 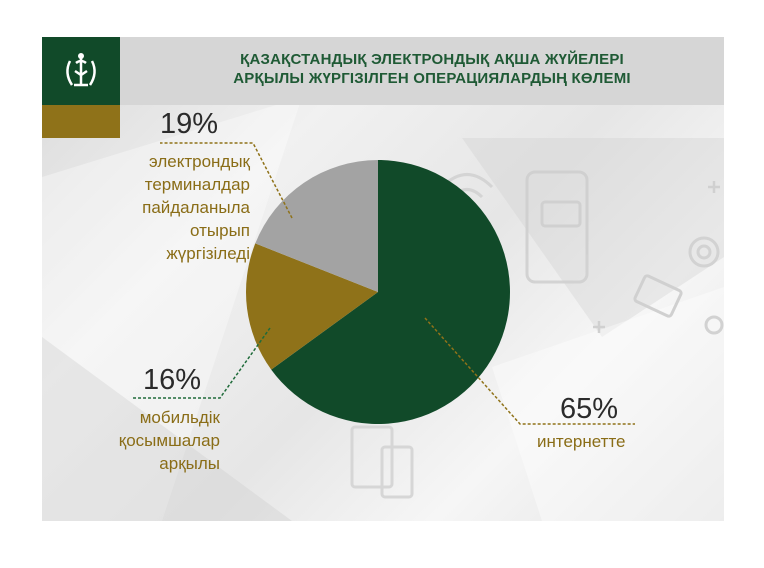 What do you see at coordinates (172, 380) in the screenshot?
I see `slice-gold-percent: 16%` at bounding box center [172, 380].